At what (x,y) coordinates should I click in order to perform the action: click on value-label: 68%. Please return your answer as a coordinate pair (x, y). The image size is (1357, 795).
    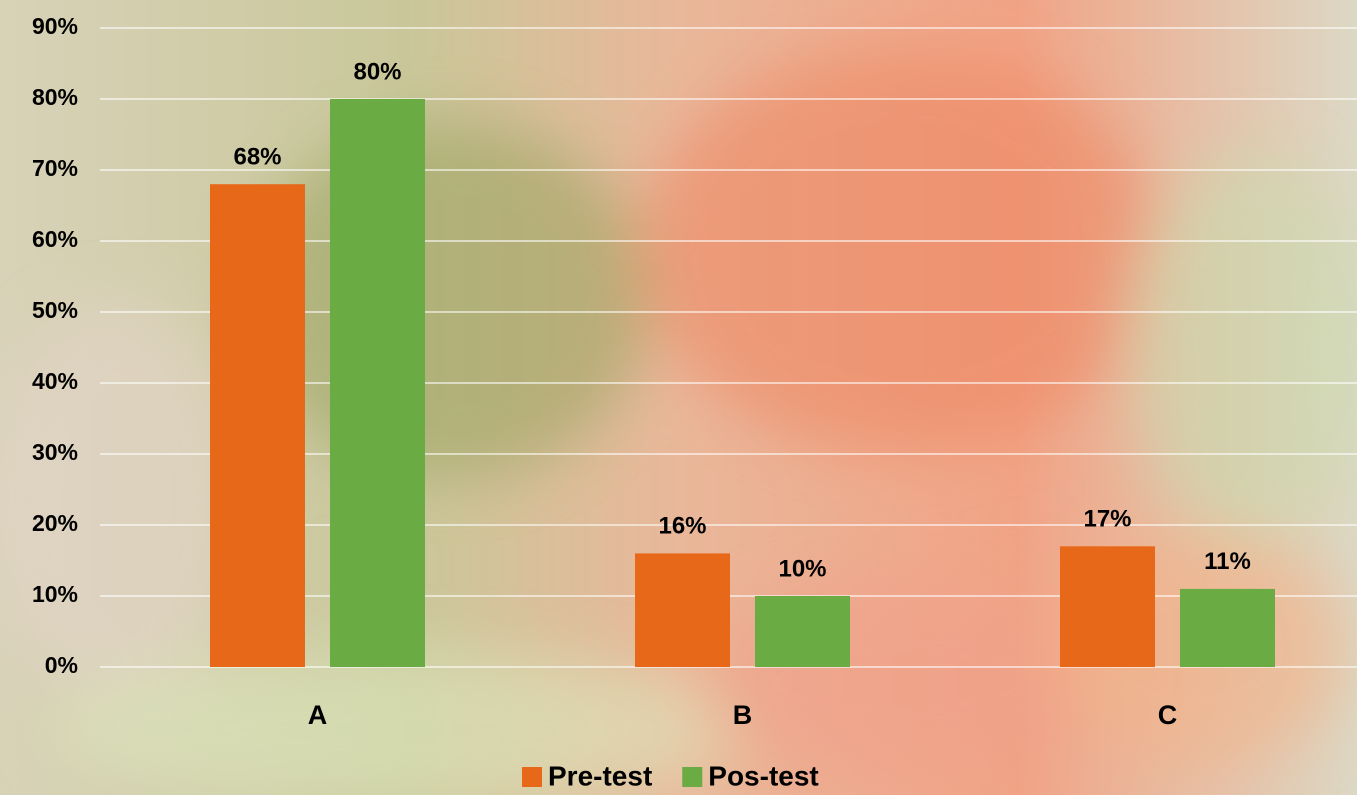
    Looking at the image, I should click on (257, 157).